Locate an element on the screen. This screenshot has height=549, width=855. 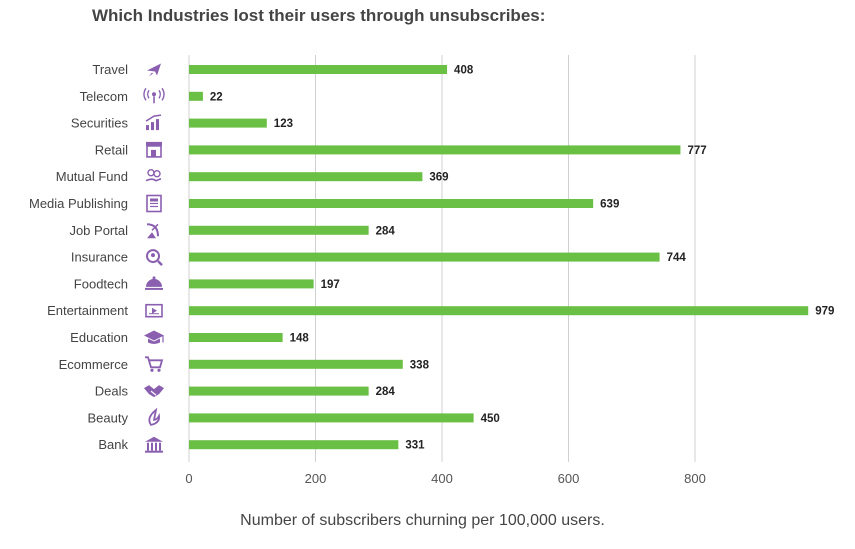
x-tick-label: 400 is located at coordinates (442, 478).